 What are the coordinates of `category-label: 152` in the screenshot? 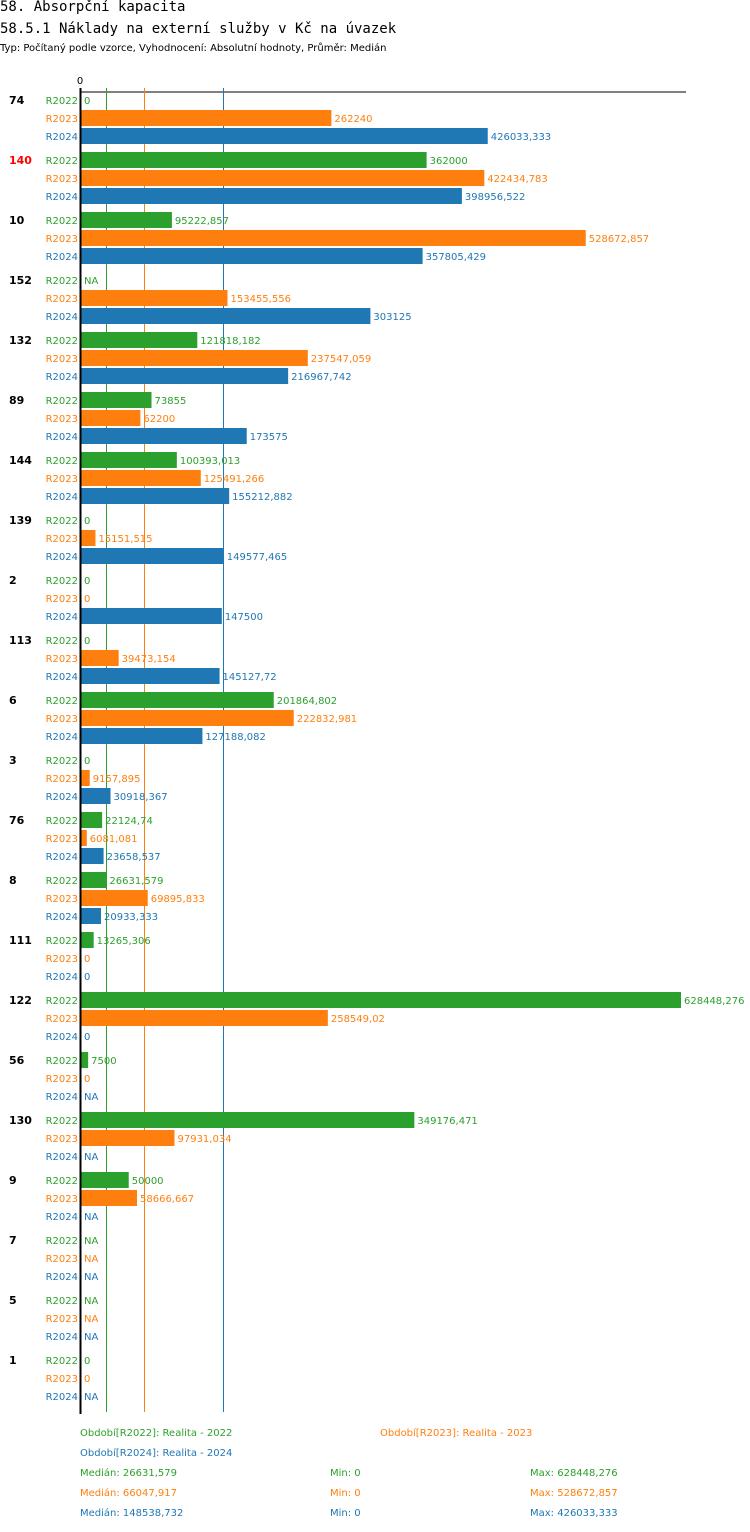 It's located at (20, 280).